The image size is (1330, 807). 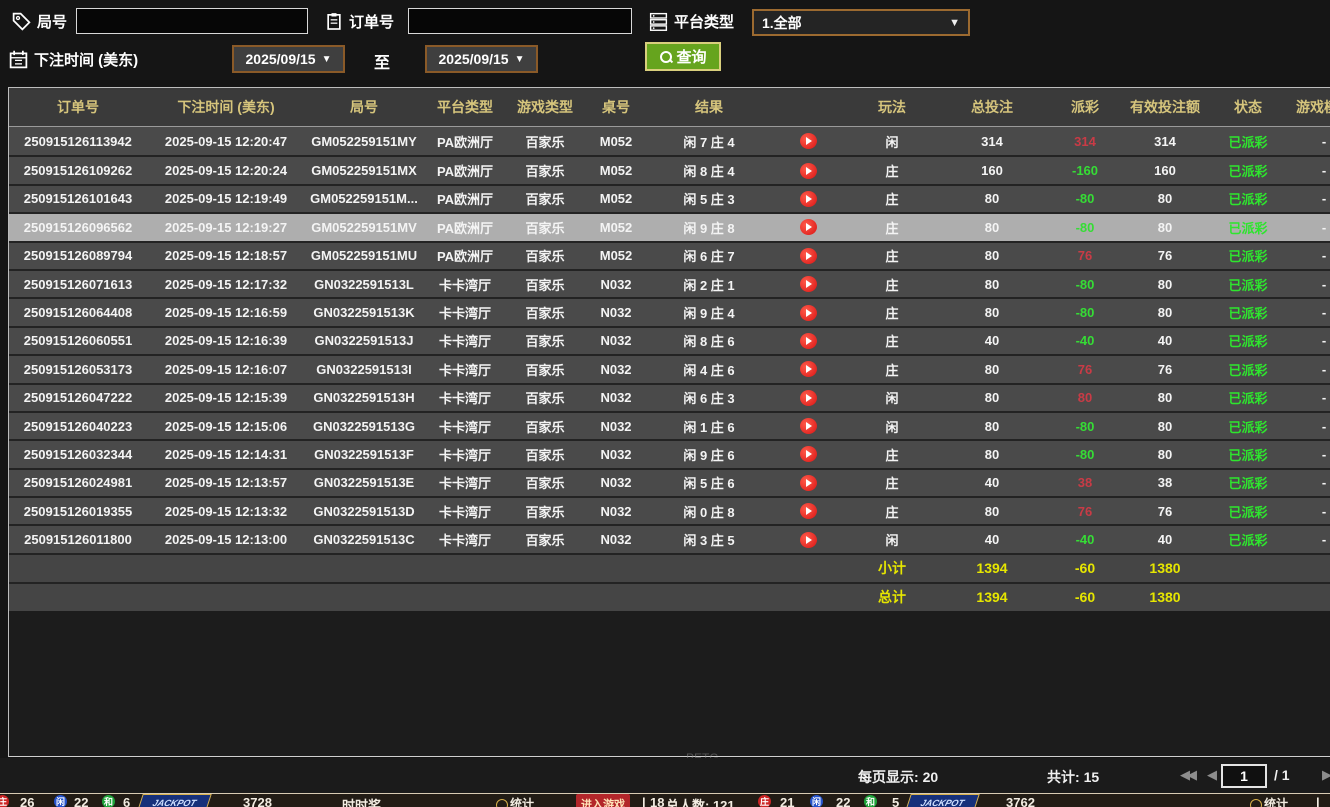 I want to click on pagination-bar: 每页显示: 20 共计: 15 ◀◀ ◀ / 1 ▶, so click(x=665, y=775).